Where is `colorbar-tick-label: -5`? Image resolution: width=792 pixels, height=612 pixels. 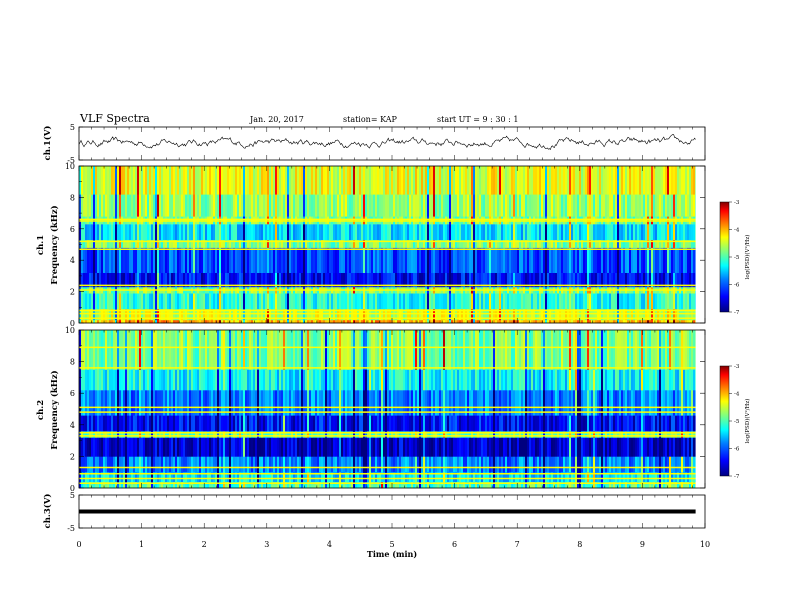
colorbar-tick-label: -5 is located at coordinates (737, 258).